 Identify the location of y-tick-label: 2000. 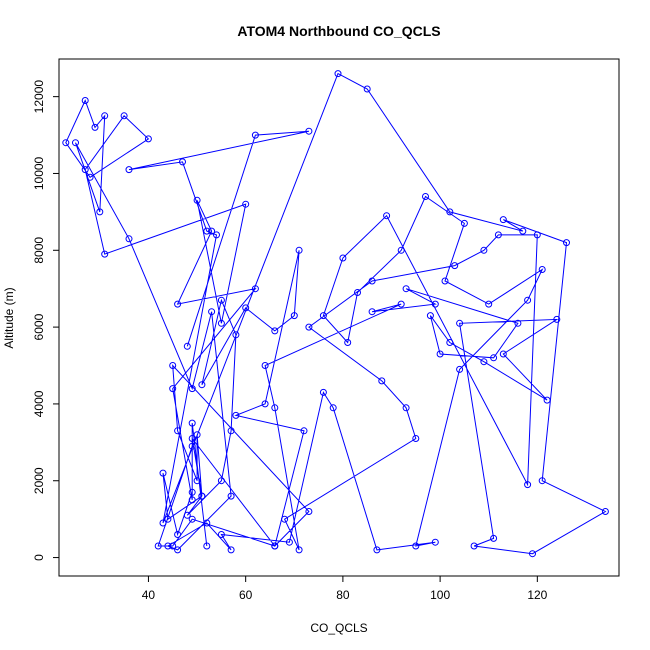
(39, 480).